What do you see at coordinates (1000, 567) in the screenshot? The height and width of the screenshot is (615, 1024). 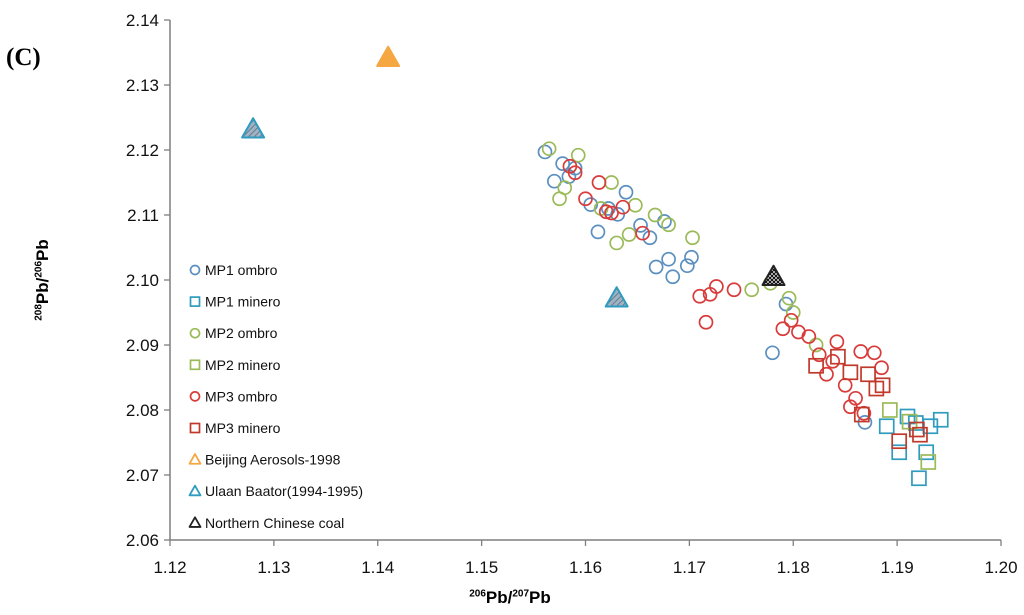 I see `x-tick-label: 1.20` at bounding box center [1000, 567].